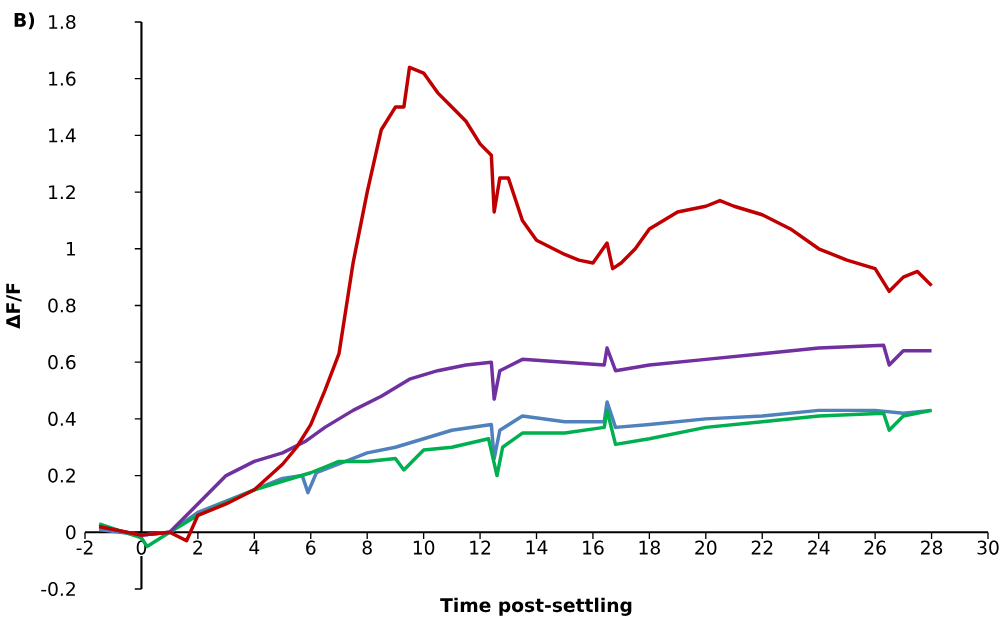 This screenshot has width=1006, height=624. I want to click on x-tick-label: 20, so click(706, 547).